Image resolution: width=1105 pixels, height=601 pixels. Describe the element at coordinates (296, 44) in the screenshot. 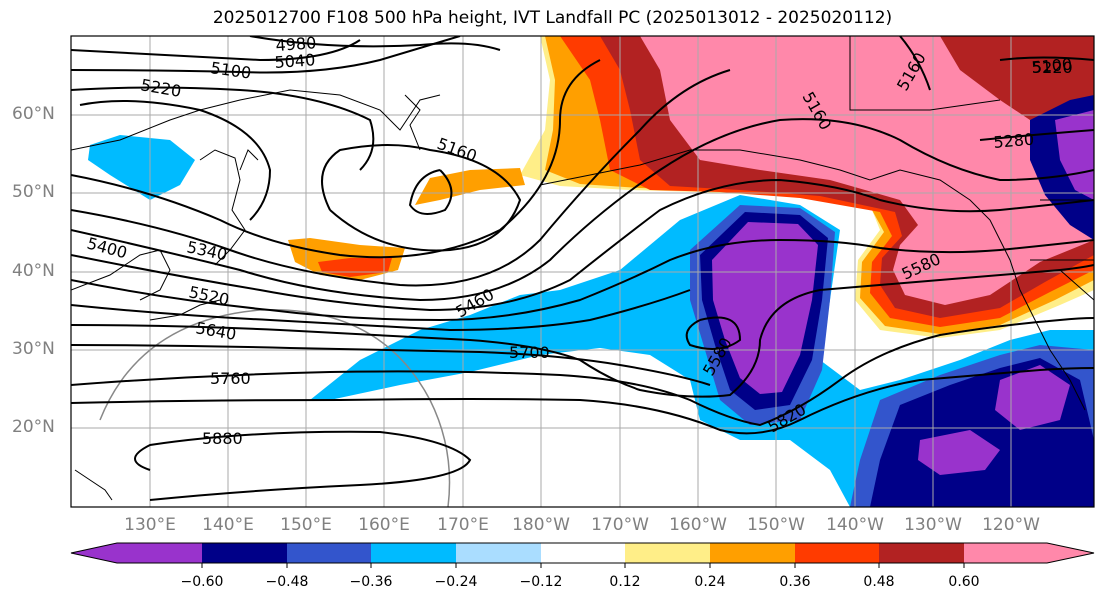

I see `contour-label: 4980` at that location.